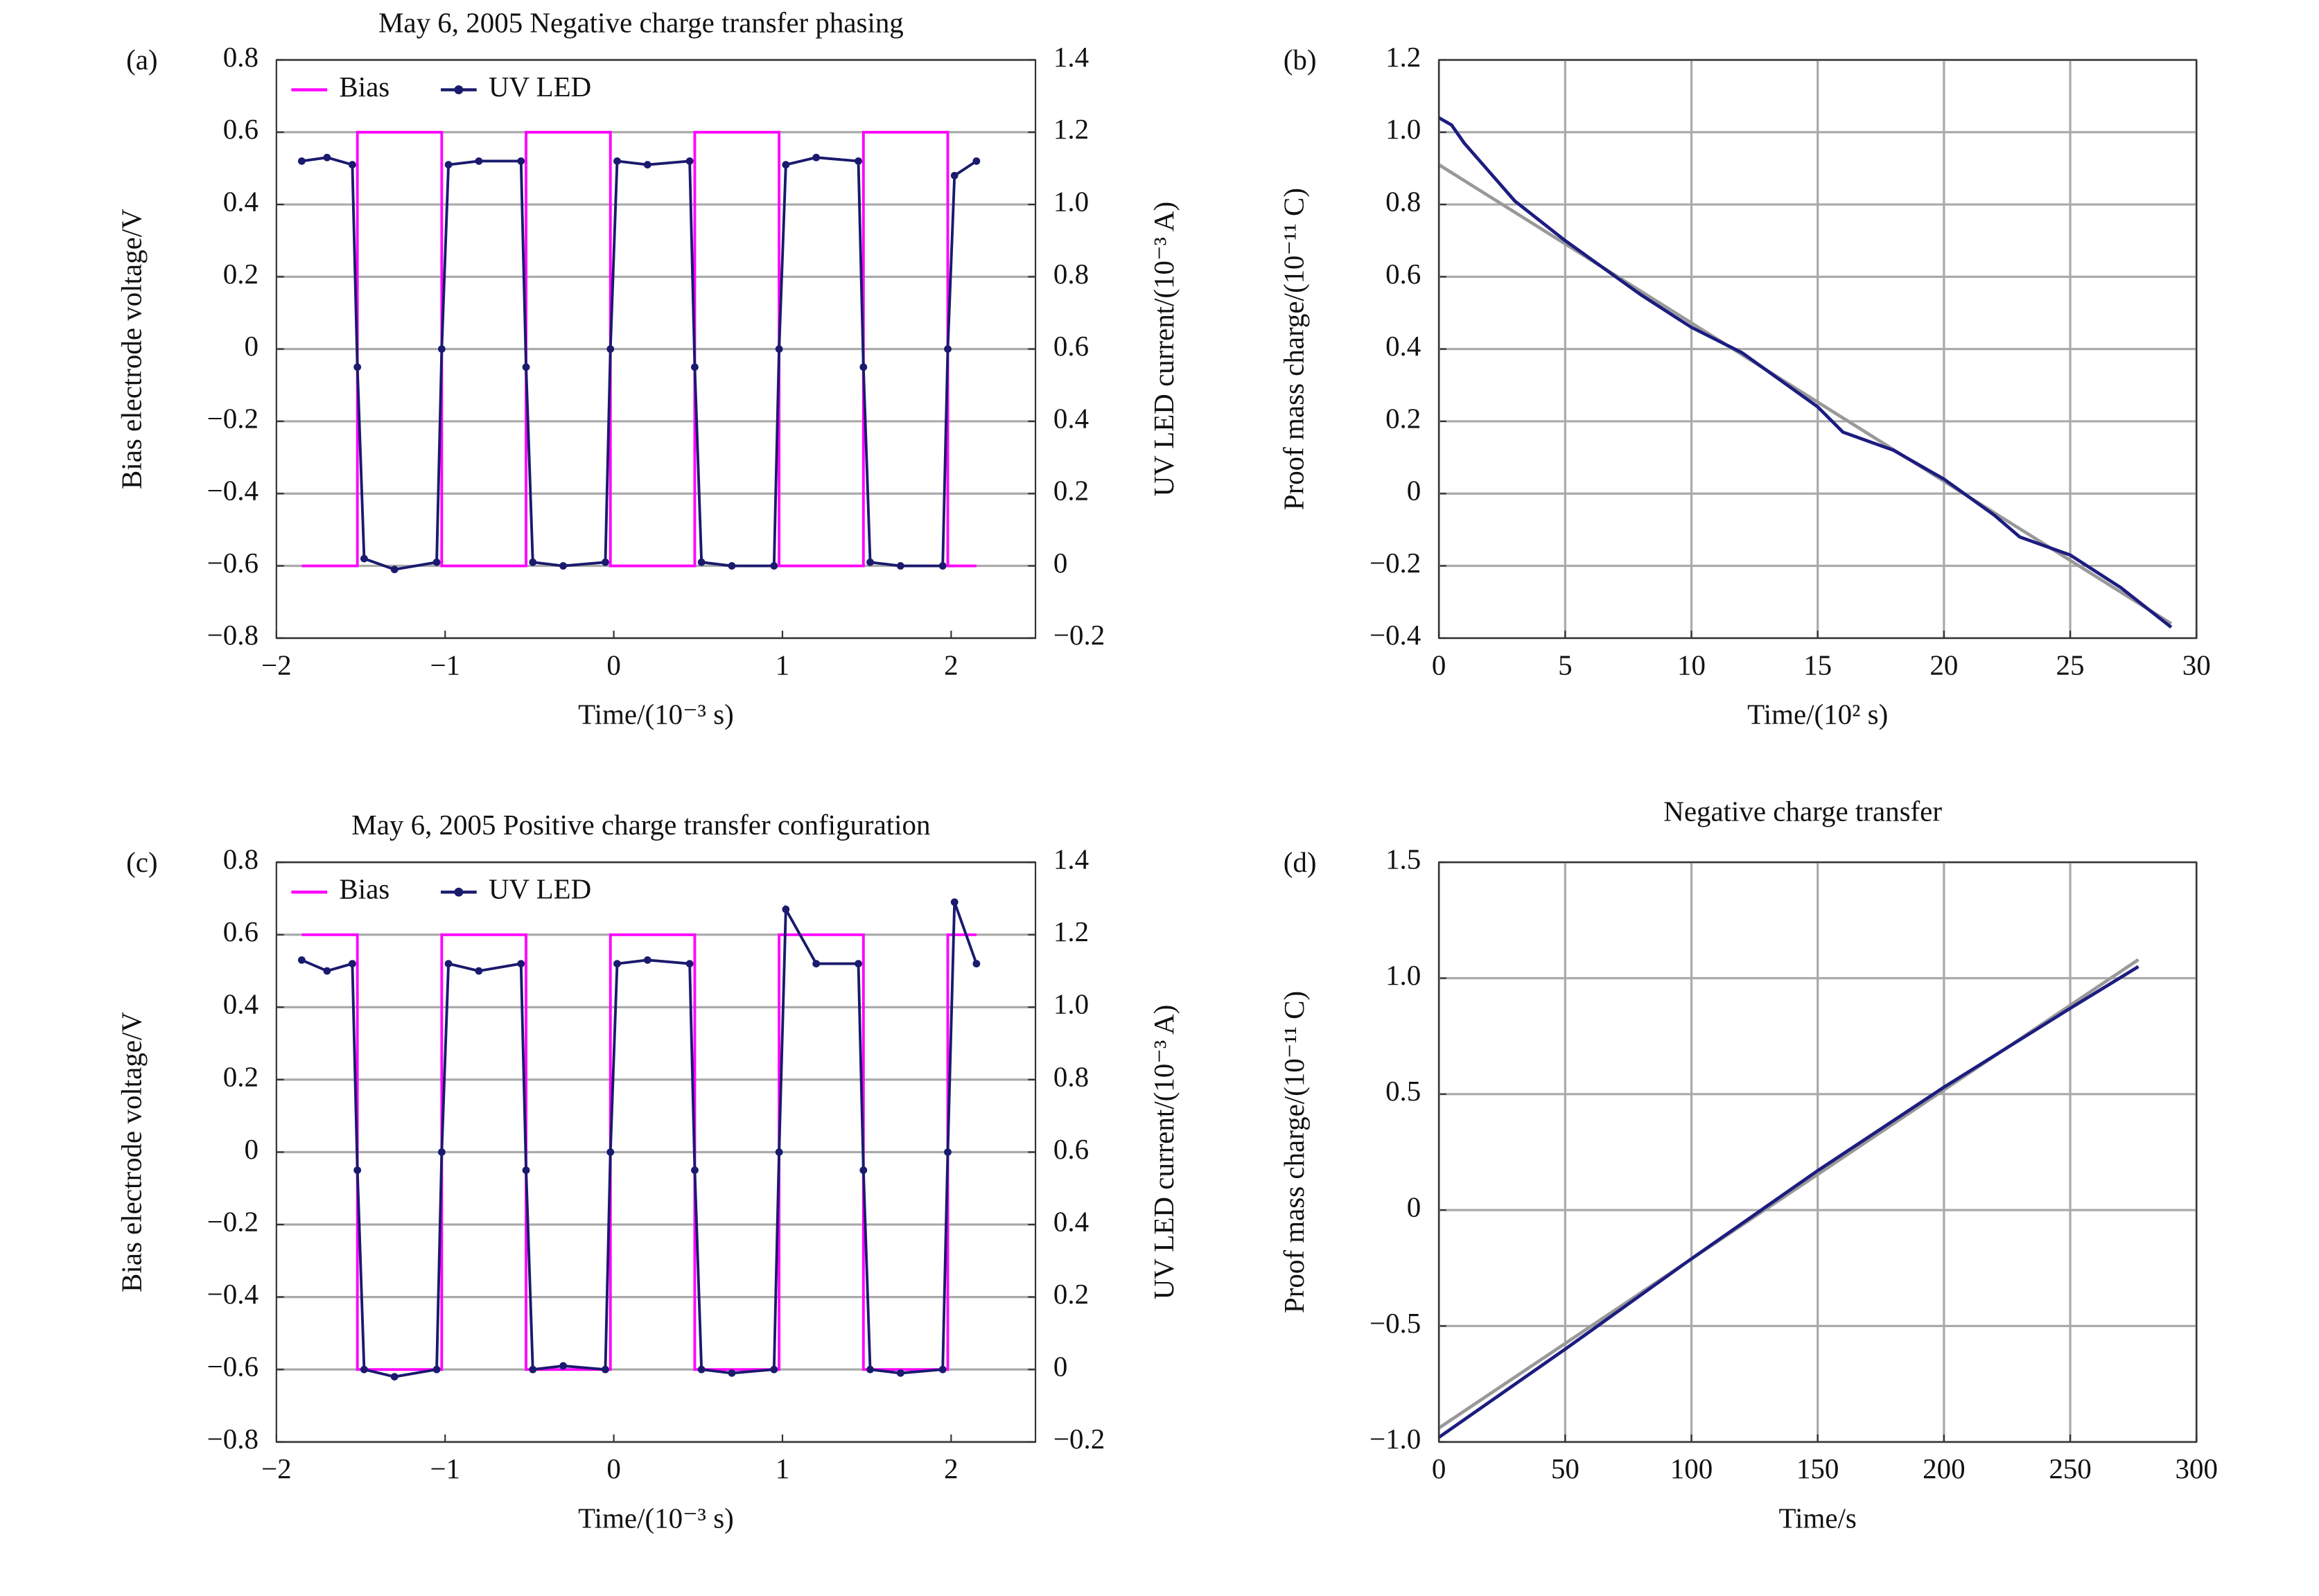  I want to click on y-tick-label: 1.2, so click(1403, 57).